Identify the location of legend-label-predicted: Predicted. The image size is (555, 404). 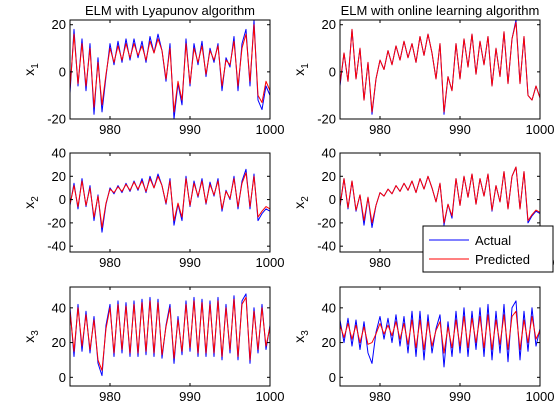
(502, 259).